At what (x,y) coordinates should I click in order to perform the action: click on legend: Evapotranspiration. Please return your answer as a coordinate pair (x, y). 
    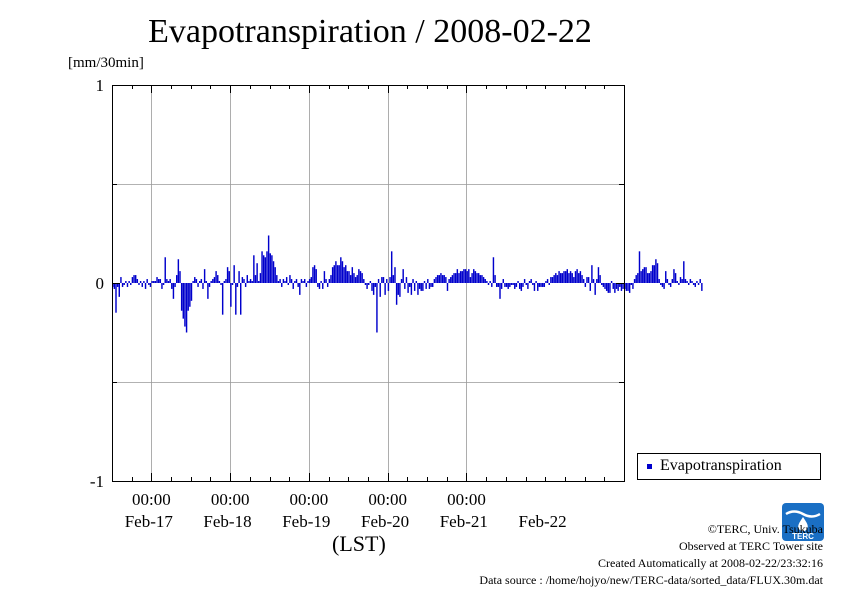
    Looking at the image, I should click on (729, 466).